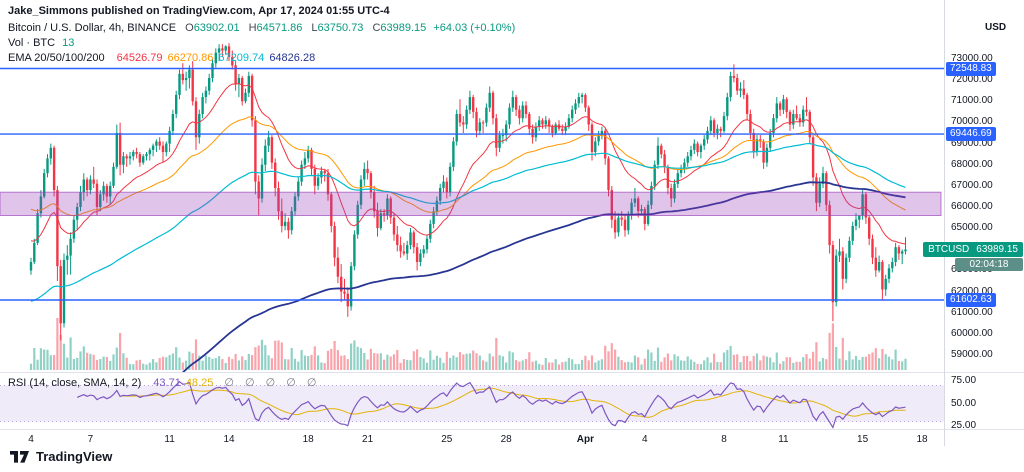  I want to click on volume-bars, so click(468, 344).